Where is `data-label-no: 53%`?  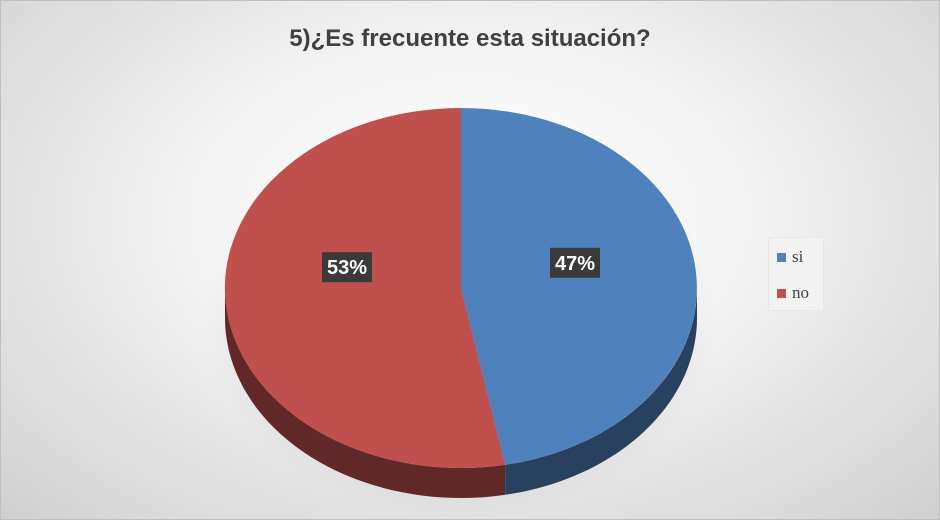
data-label-no: 53% is located at coordinates (347, 268).